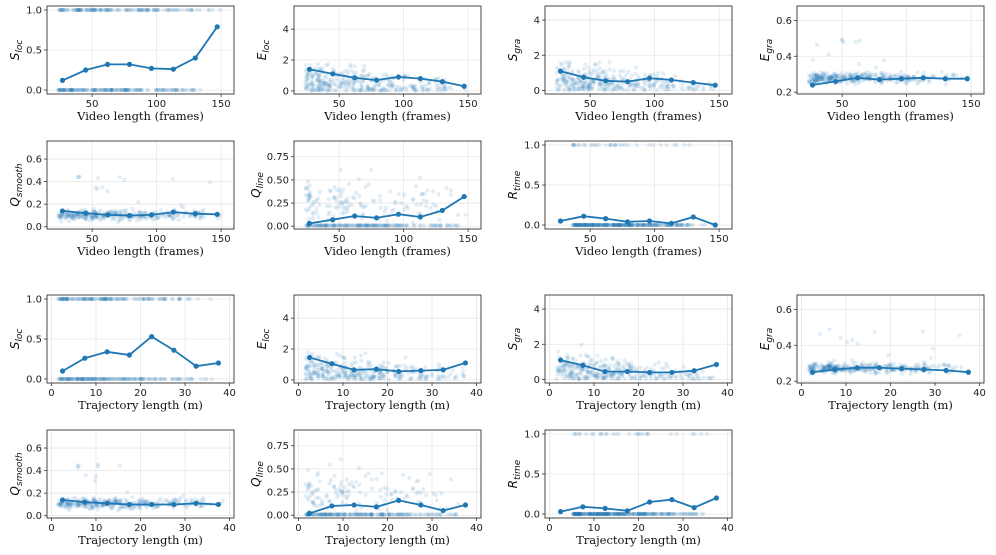 This screenshot has height=555, width=996. I want to click on x-tick-label: 40, so click(229, 393).